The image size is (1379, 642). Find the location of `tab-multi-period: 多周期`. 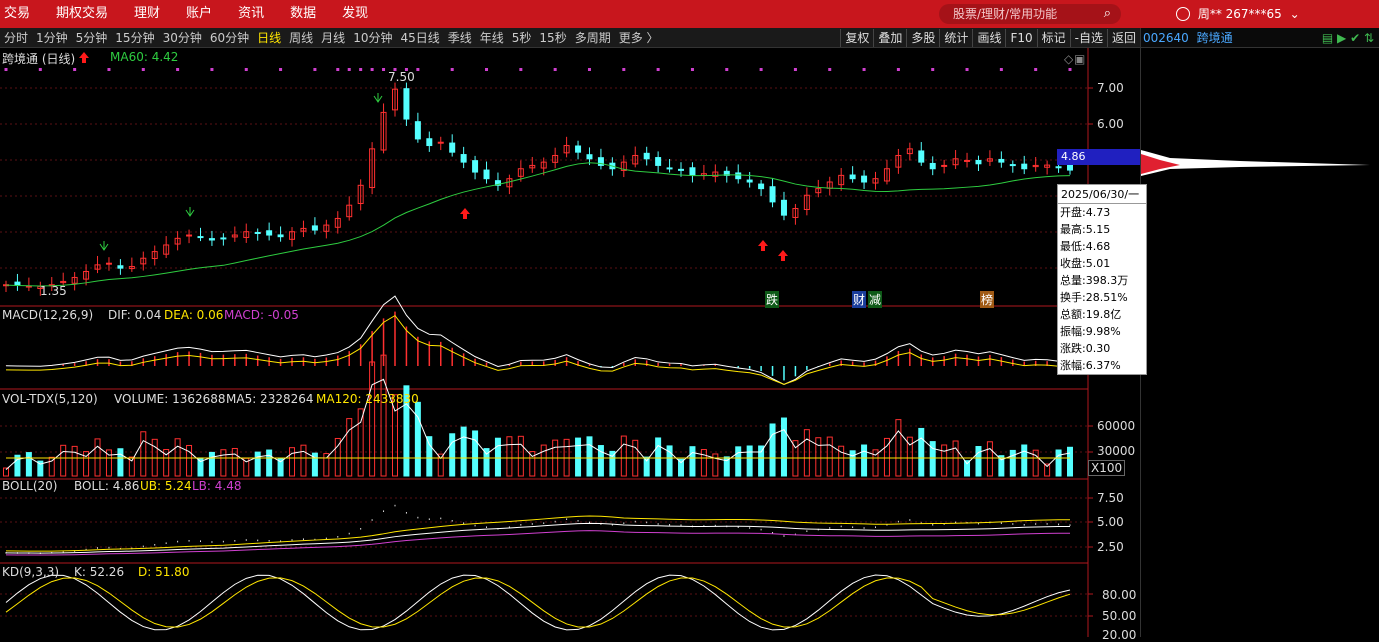

tab-multi-period: 多周期 is located at coordinates (592, 38).